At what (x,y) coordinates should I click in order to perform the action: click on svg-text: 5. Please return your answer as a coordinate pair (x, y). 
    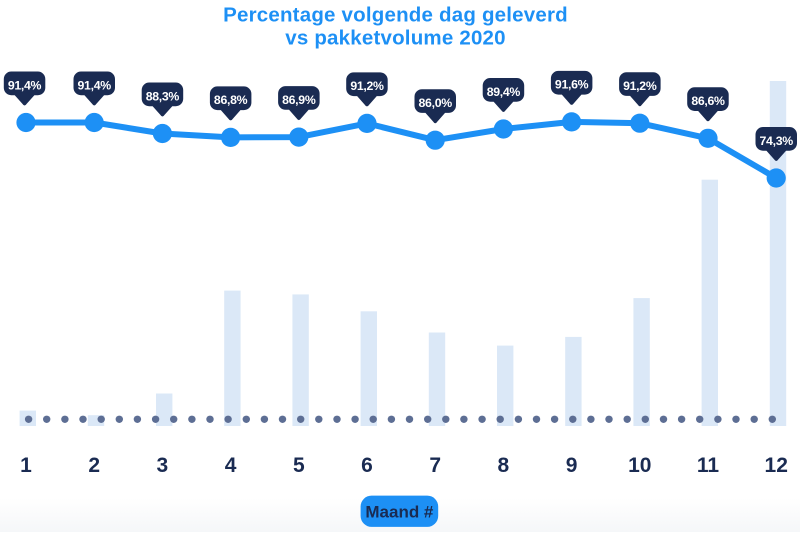
    Looking at the image, I should click on (299, 465).